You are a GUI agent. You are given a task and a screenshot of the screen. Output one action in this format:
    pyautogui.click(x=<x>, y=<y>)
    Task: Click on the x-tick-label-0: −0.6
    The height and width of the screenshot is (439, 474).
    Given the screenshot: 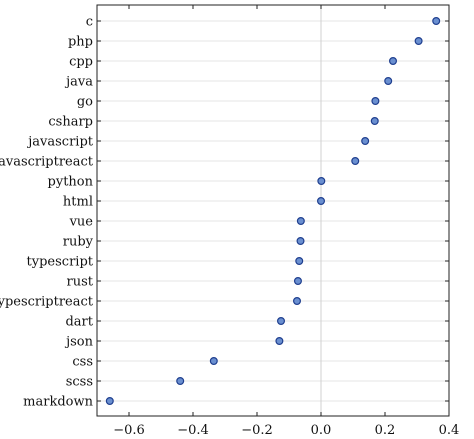 What is the action you would take?
    pyautogui.click(x=129, y=430)
    